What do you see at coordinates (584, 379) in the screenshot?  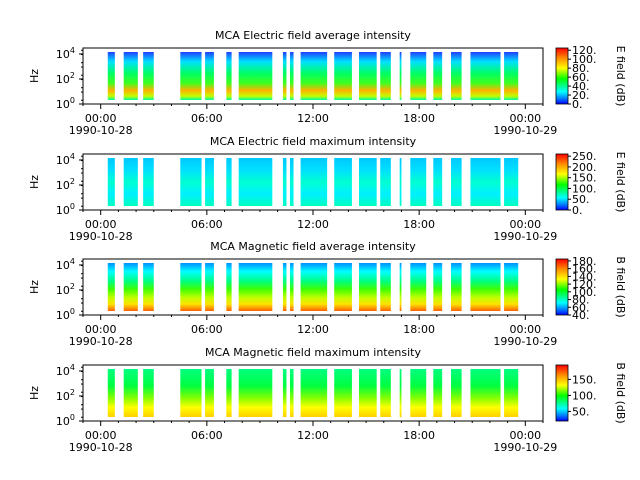 I see `colorbar-tick-label: 150.` at bounding box center [584, 379].